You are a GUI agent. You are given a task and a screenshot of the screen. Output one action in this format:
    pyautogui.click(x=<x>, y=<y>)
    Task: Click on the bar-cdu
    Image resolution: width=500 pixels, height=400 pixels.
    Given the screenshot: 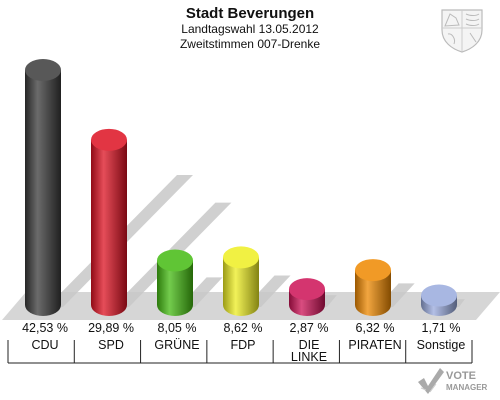 What is the action you would take?
    pyautogui.click(x=43, y=187)
    